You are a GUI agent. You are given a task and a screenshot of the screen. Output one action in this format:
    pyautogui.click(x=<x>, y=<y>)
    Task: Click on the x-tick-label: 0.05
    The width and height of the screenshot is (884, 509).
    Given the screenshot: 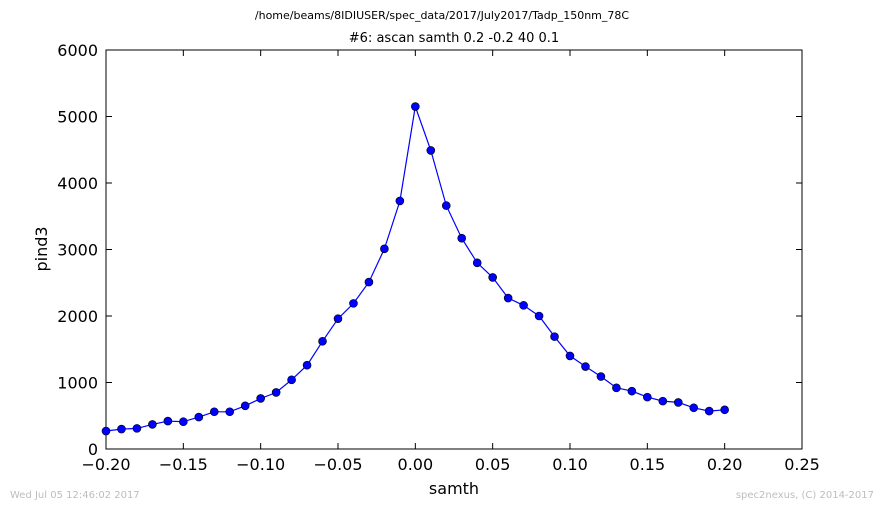 What is the action you would take?
    pyautogui.click(x=493, y=464)
    